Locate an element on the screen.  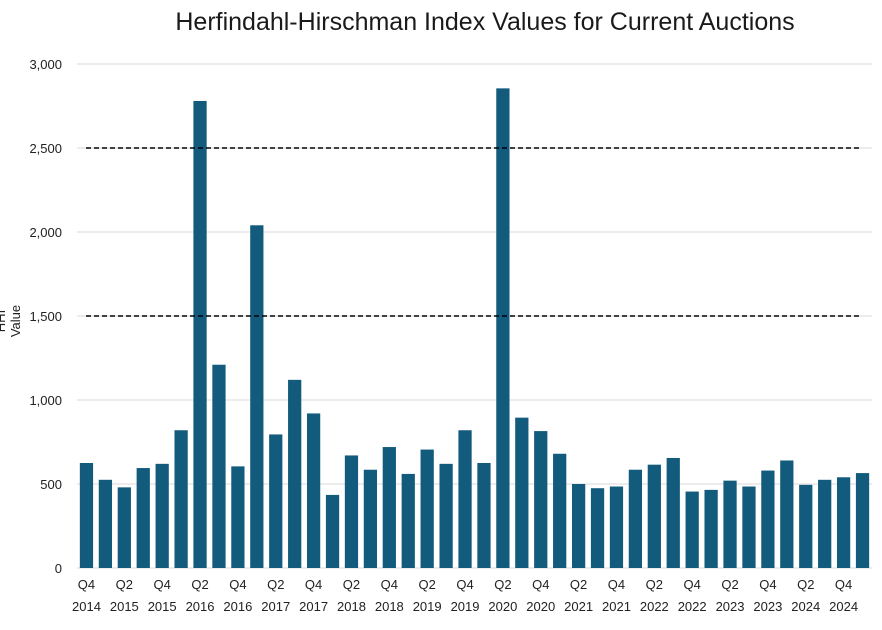
y-tick-label: 0 is located at coordinates (58, 568).